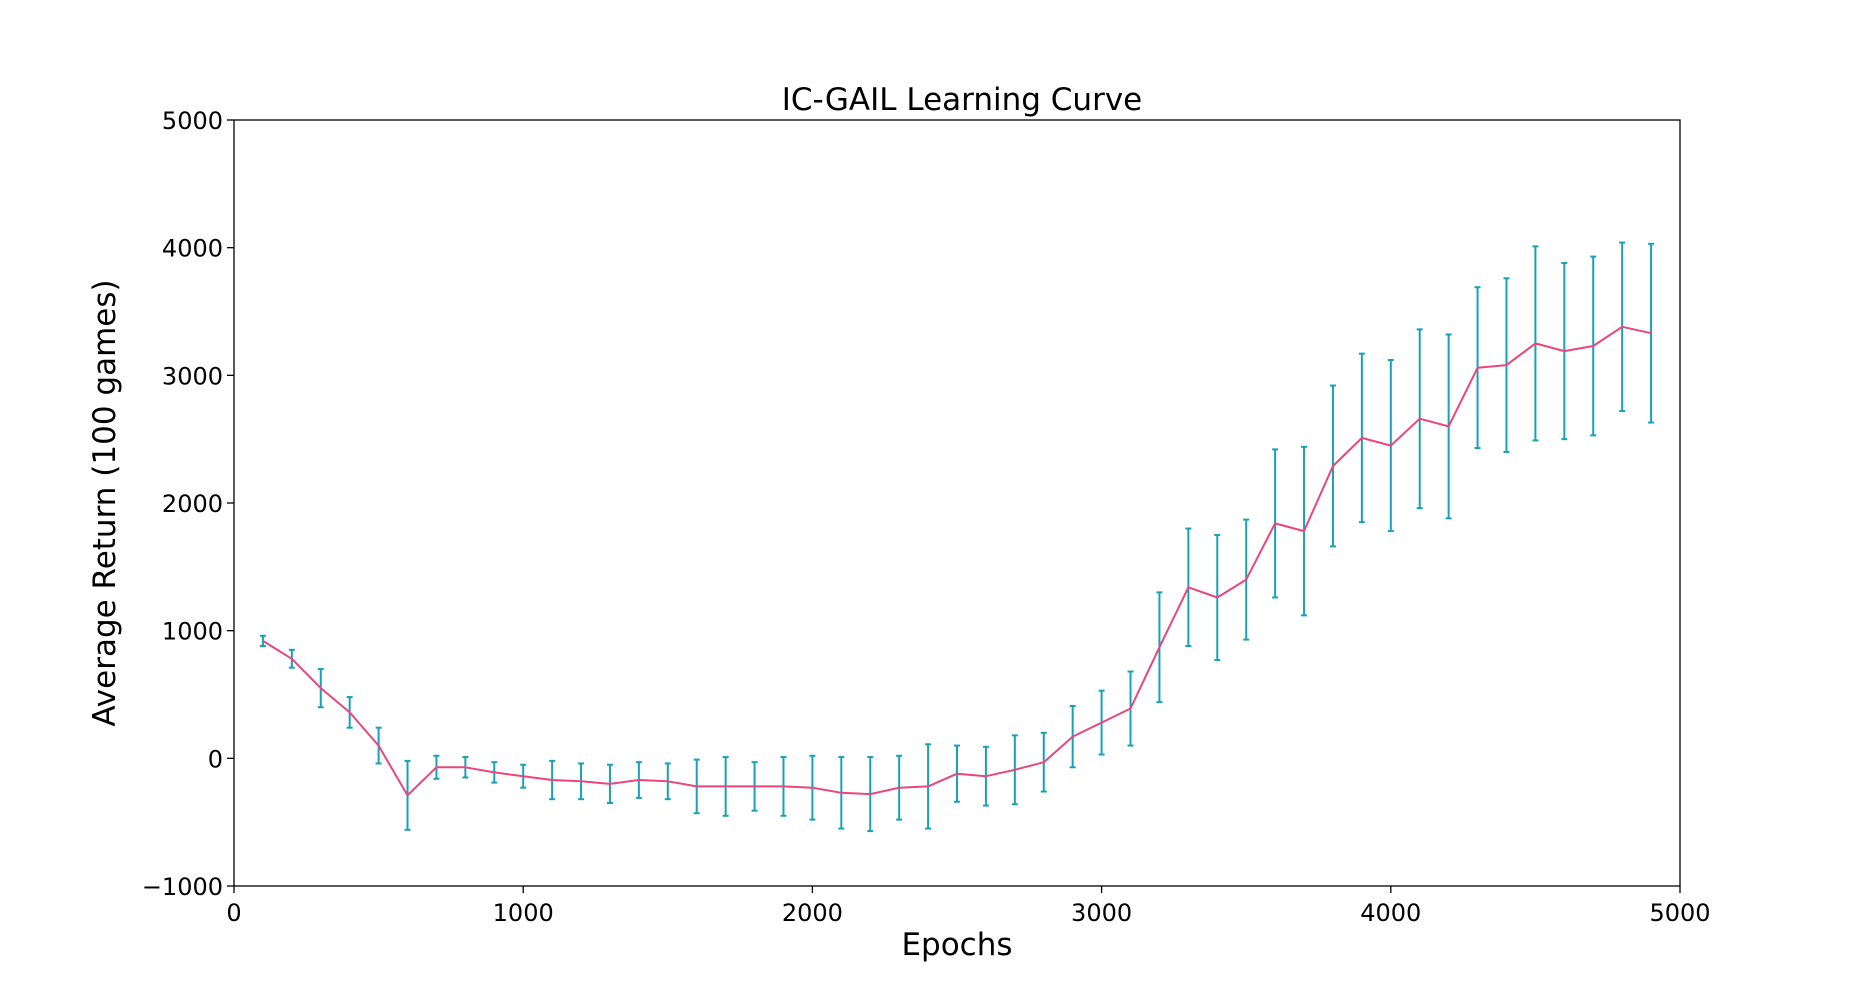 This screenshot has height=989, width=1853. Describe the element at coordinates (956, 945) in the screenshot. I see `x-axis-label: Epochs` at that location.